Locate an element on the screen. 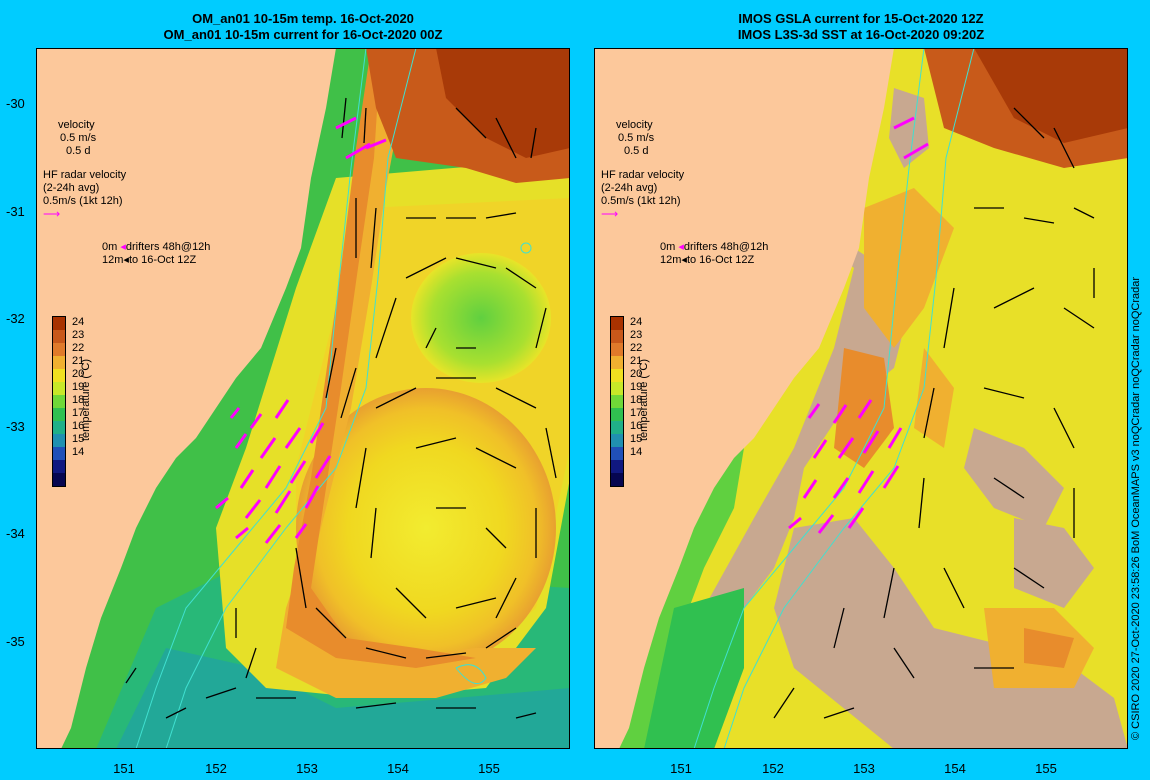 This screenshot has width=1150, height=780. drifters-0m: 0m is located at coordinates (668, 247).